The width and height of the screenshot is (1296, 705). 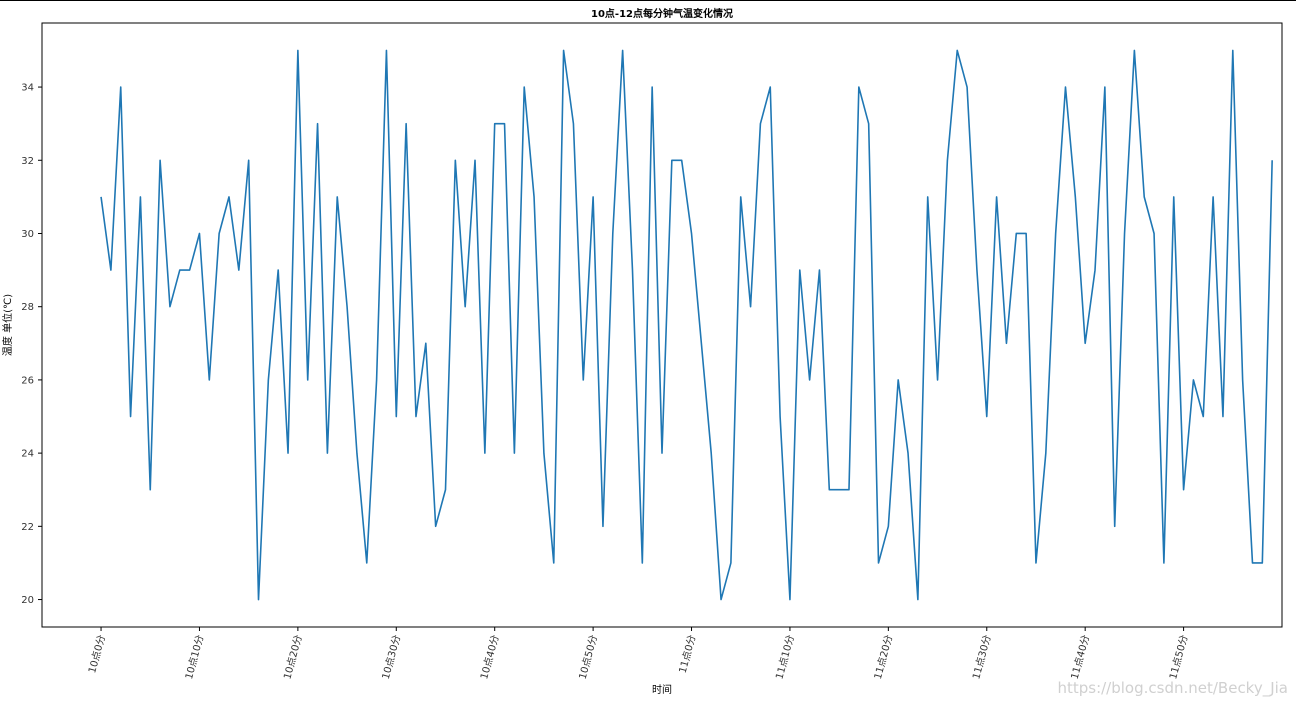 What do you see at coordinates (981, 657) in the screenshot?
I see `x-tick-label: 11点30分` at bounding box center [981, 657].